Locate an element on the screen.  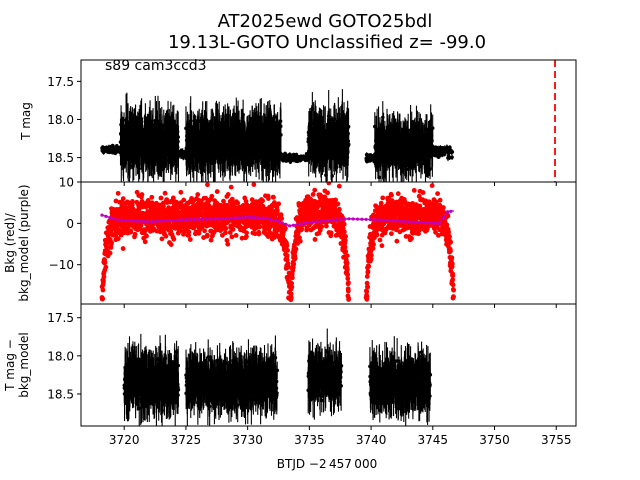
chart-title-line2: 19.13L-GOTO Unclassified z= -99.0 is located at coordinates (327, 42).